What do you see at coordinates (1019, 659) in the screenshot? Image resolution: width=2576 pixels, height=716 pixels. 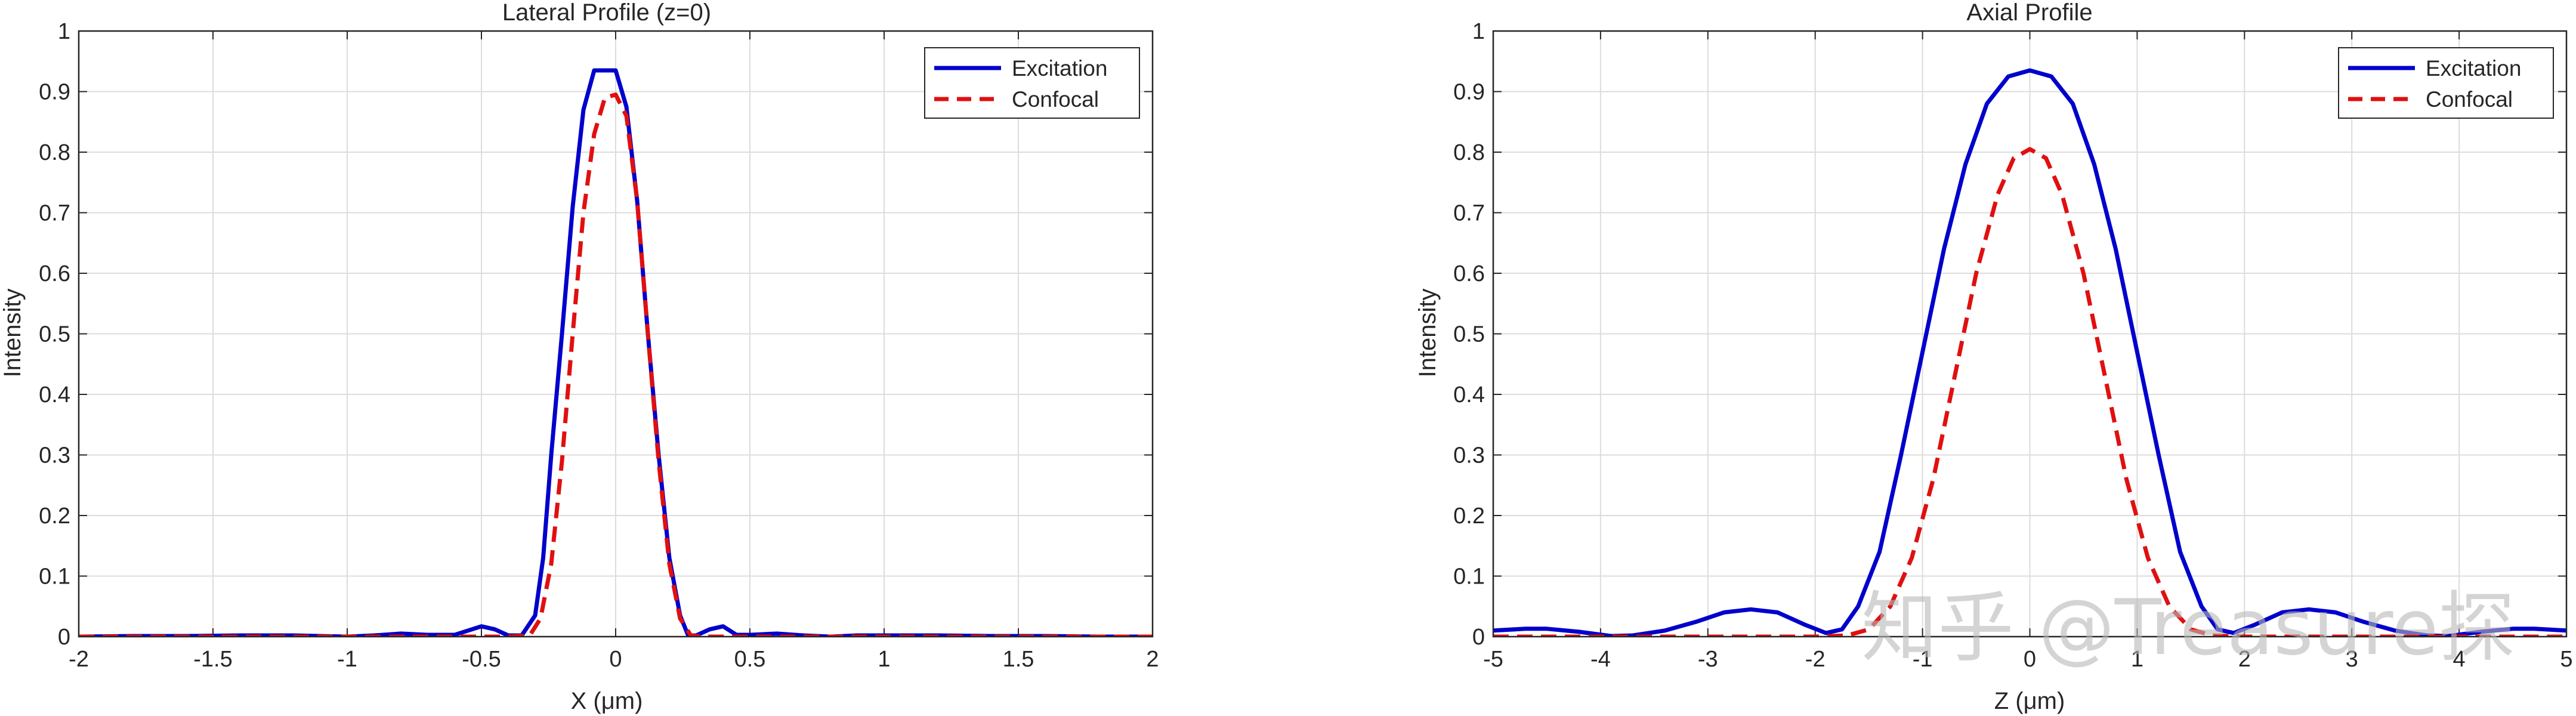 I see `chart-0-x-tick-label: 1.5` at bounding box center [1019, 659].